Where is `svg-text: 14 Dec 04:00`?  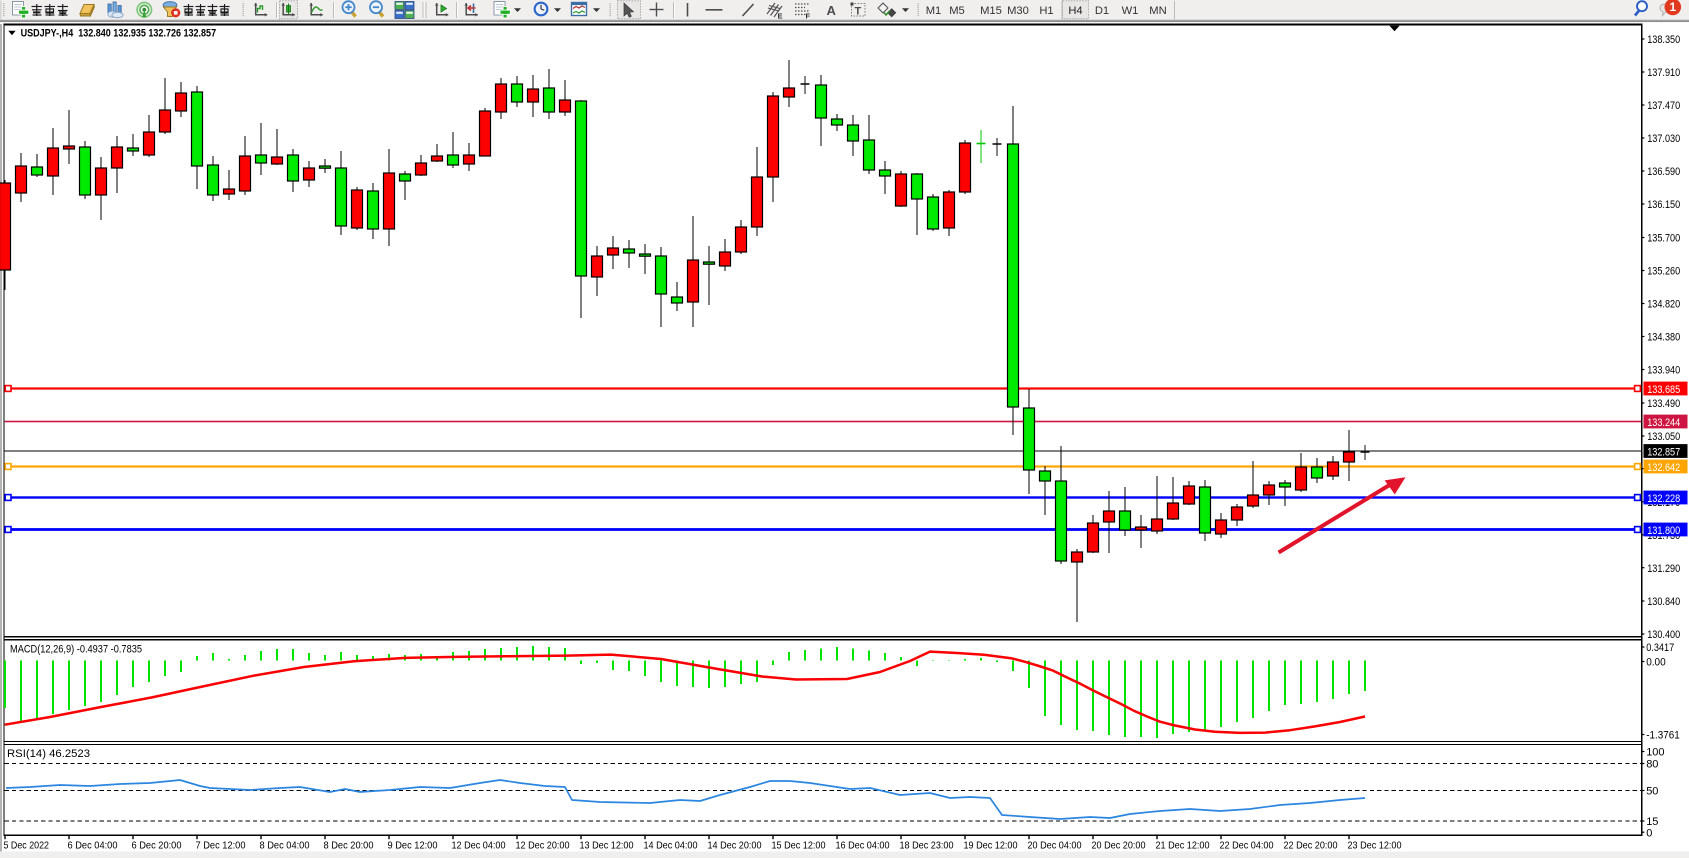
svg-text: 14 Dec 04:00 is located at coordinates (671, 845).